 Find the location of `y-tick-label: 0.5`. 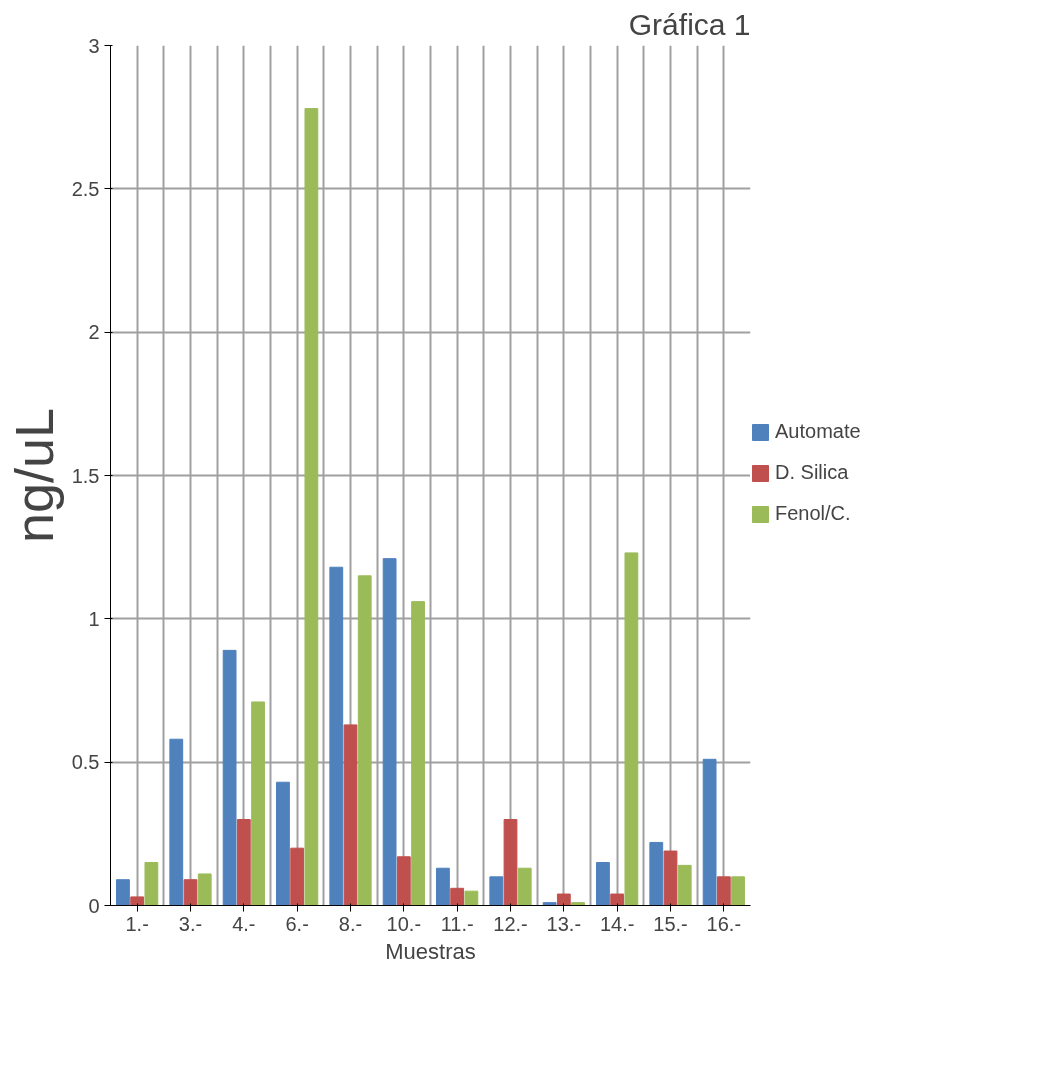

y-tick-label: 0.5 is located at coordinates (85, 762).